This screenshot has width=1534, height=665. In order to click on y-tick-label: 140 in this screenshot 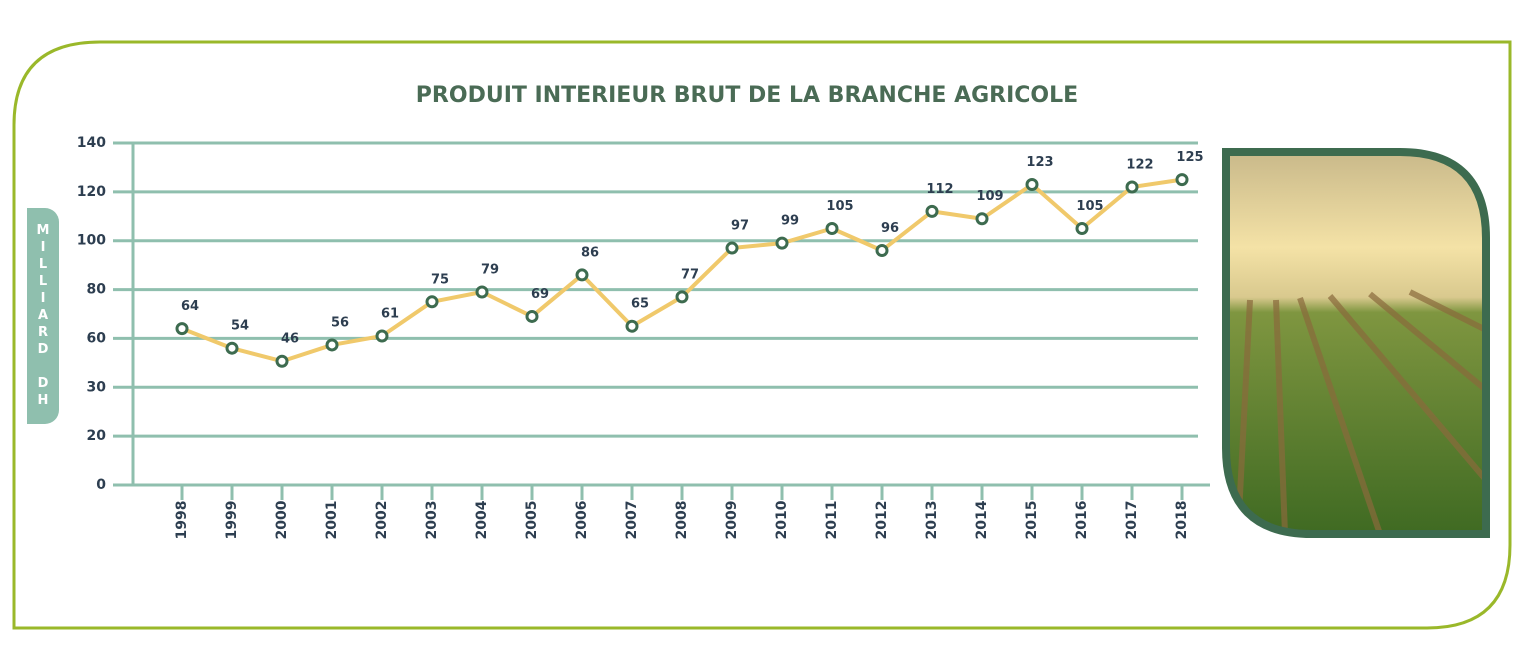, I will do `click(91, 143)`.